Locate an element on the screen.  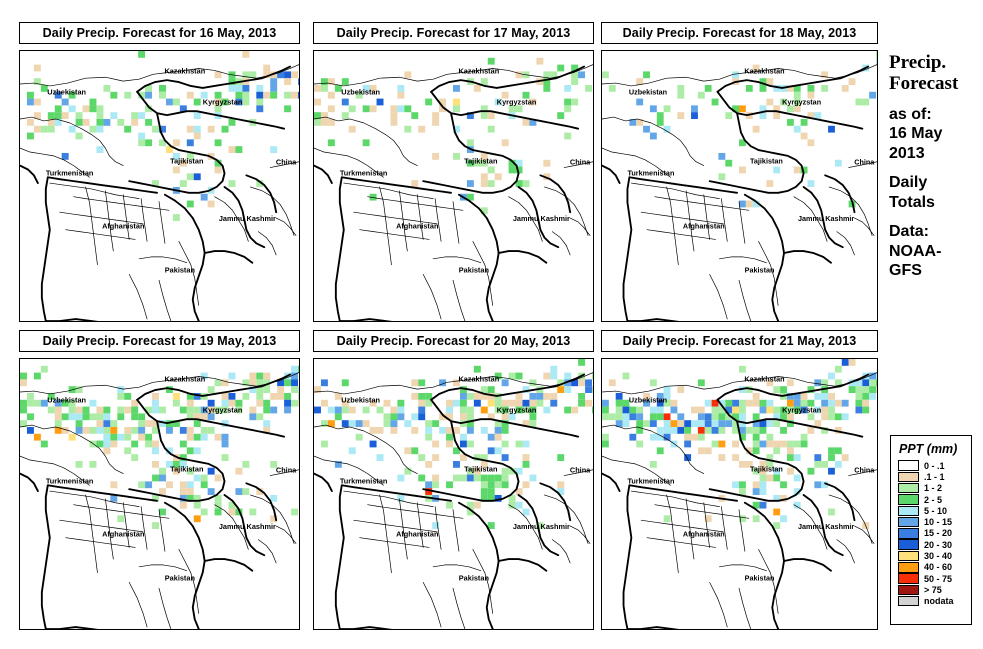
sidebar-asof-line1: as of: is located at coordinates (910, 114).